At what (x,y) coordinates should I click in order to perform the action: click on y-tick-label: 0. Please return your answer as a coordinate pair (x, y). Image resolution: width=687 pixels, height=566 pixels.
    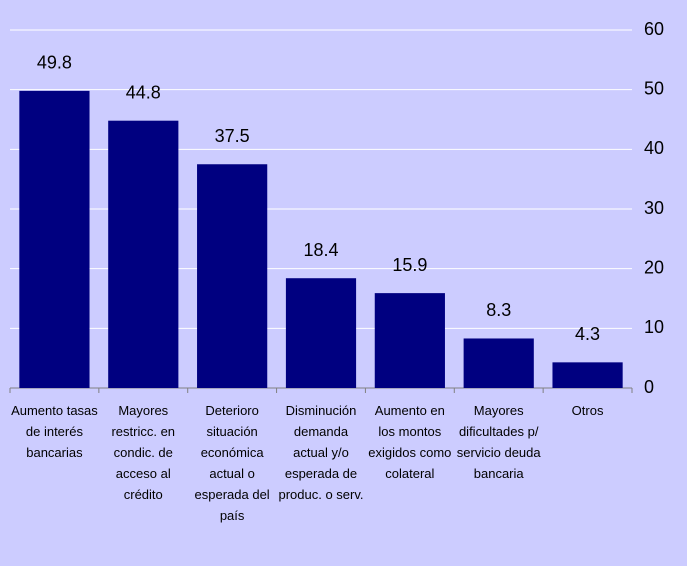
    Looking at the image, I should click on (649, 387).